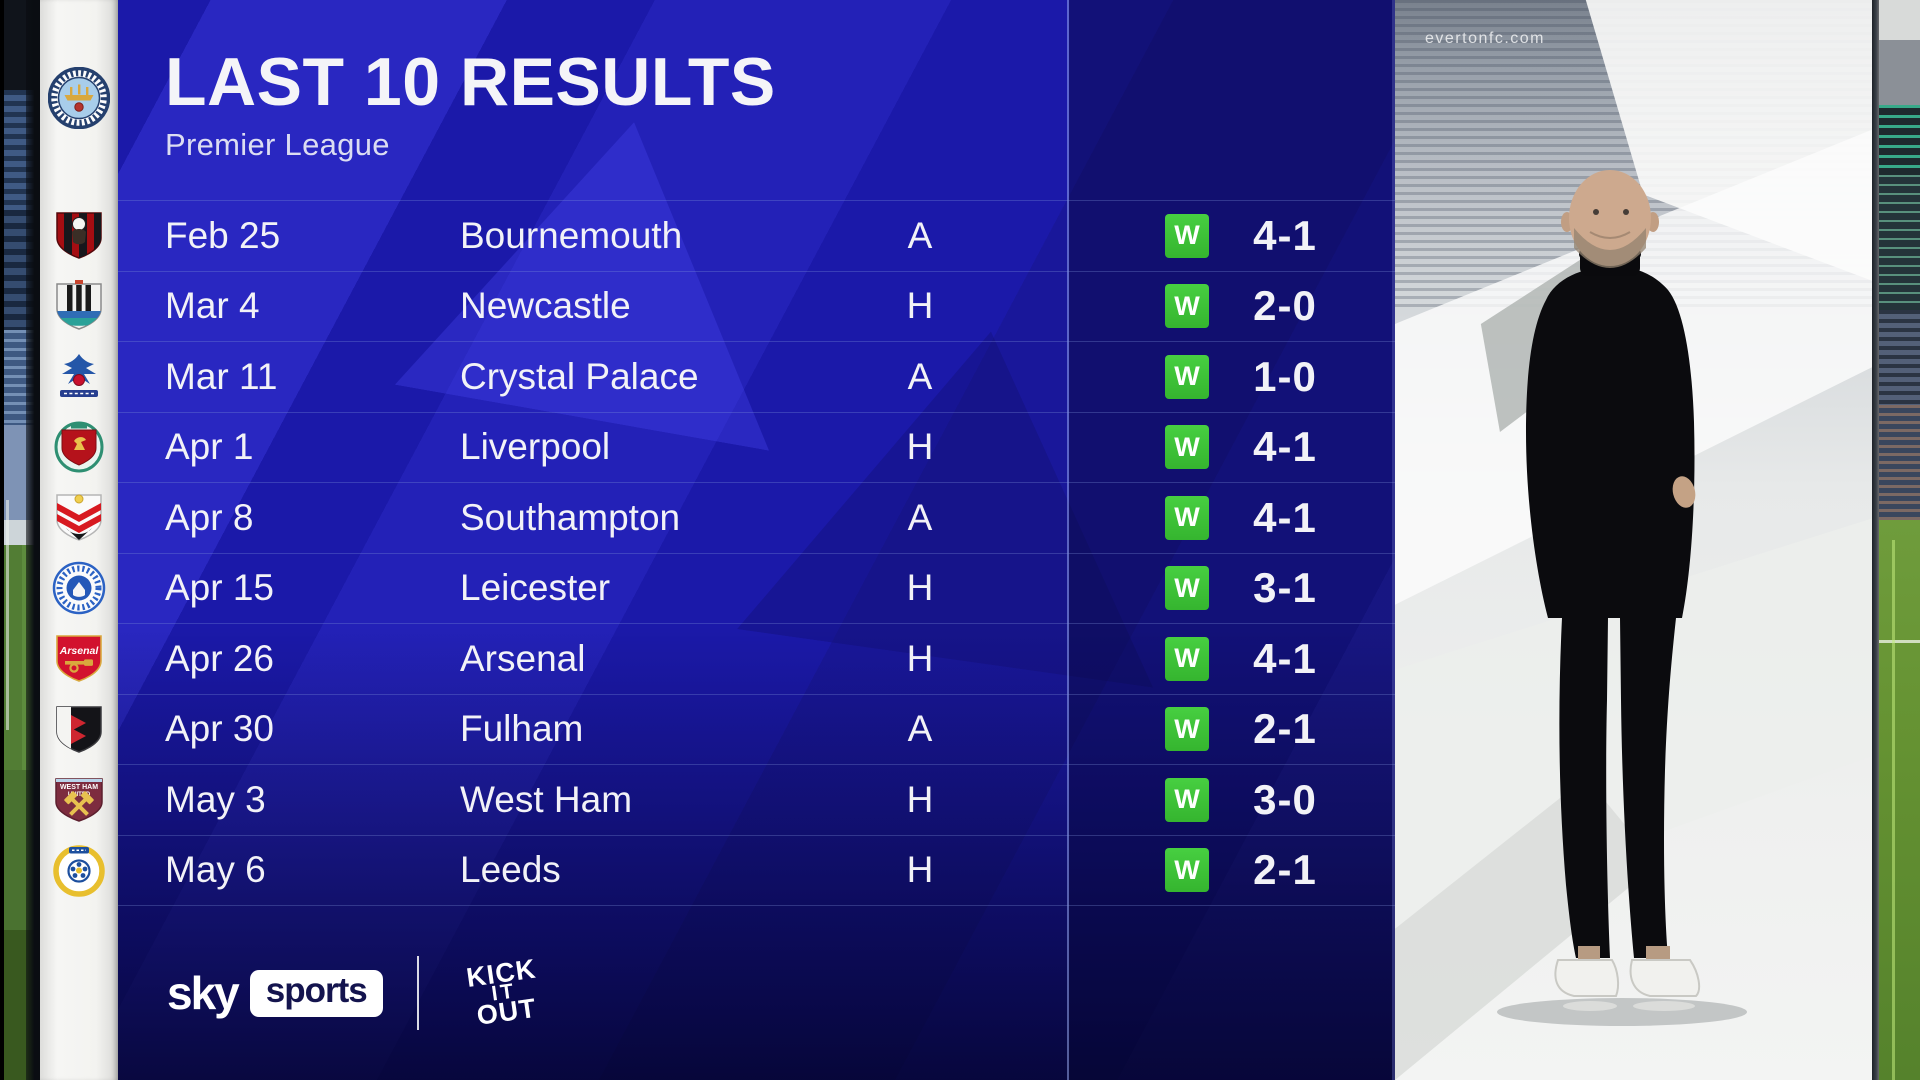 The width and height of the screenshot is (1920, 1080). I want to click on stadium-watermark: evertonfc.com, so click(1485, 38).